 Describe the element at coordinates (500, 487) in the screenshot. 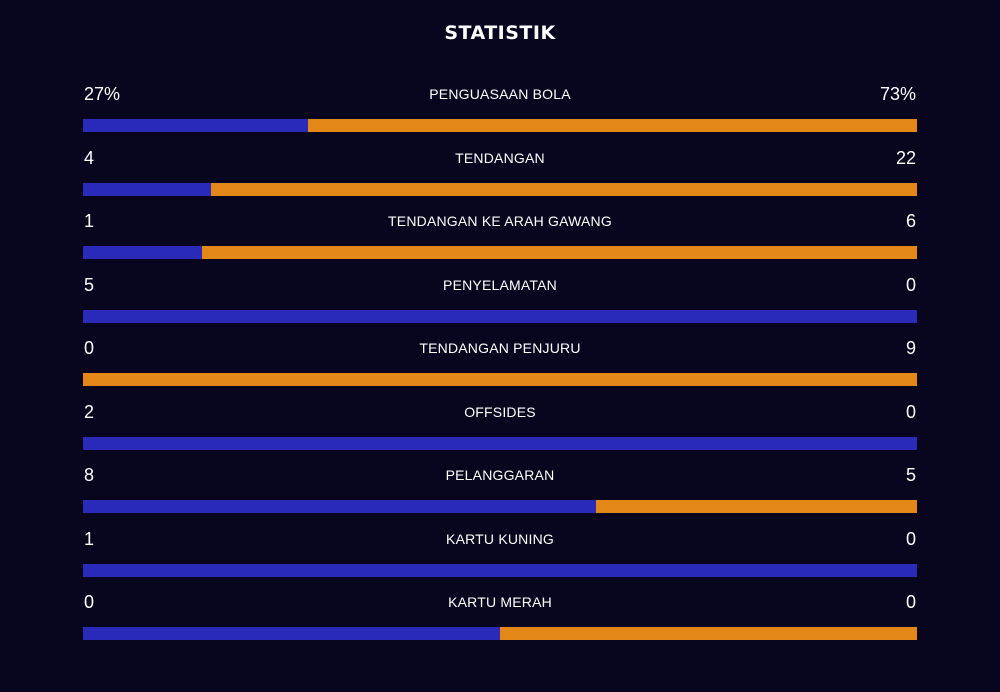

I see `stat-row-fouls: 8 PELANGGARAN 5` at that location.